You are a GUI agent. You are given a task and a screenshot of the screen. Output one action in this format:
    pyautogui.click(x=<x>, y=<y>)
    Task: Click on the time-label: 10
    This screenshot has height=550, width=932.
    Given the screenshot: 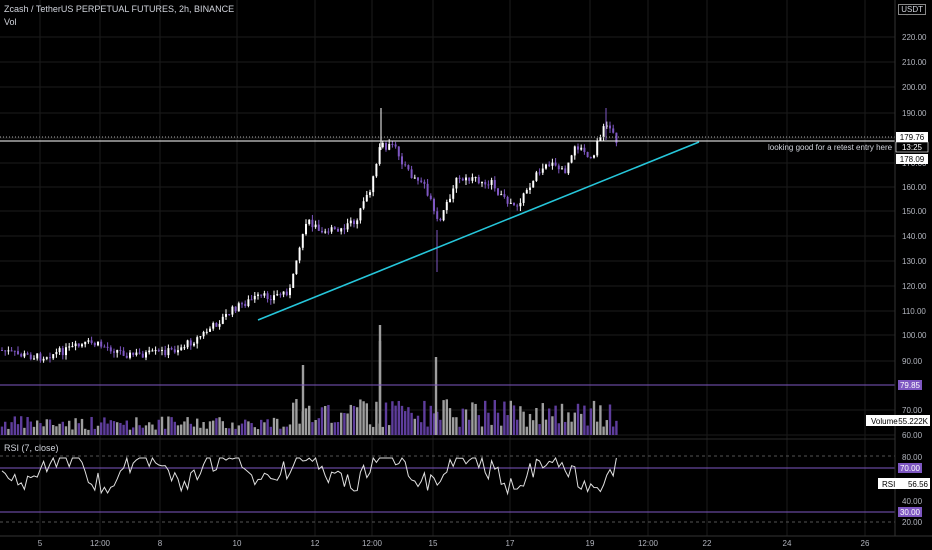 What is the action you would take?
    pyautogui.click(x=237, y=543)
    